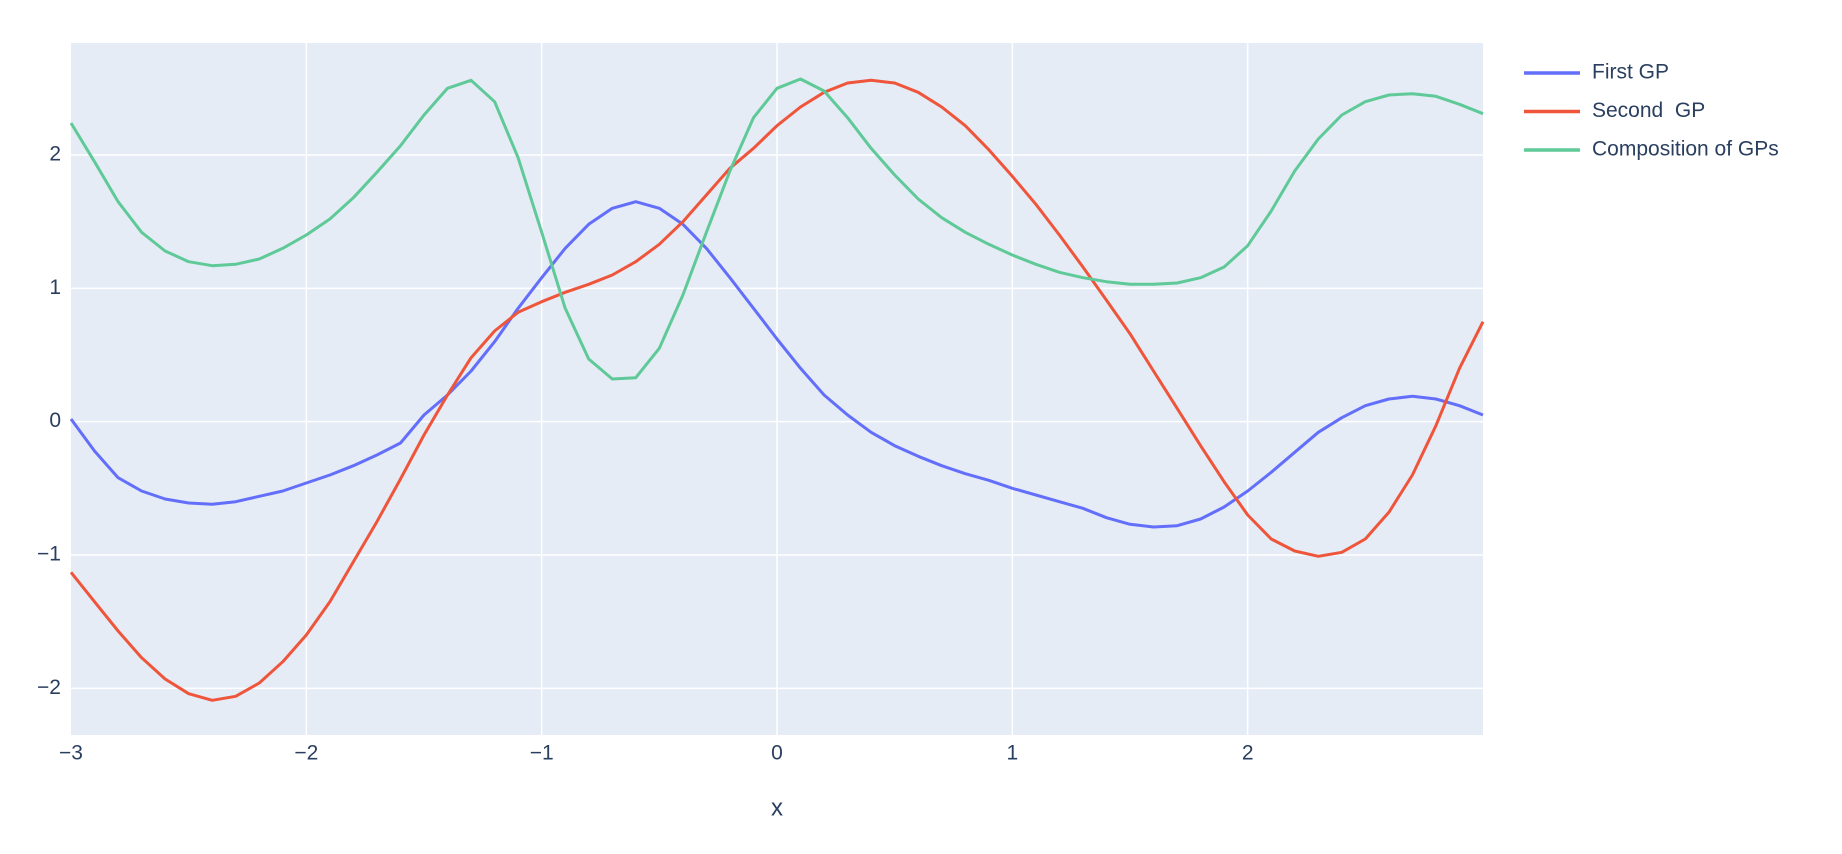 This screenshot has height=854, width=1842. I want to click on legend-label: First GP, so click(1630, 72).